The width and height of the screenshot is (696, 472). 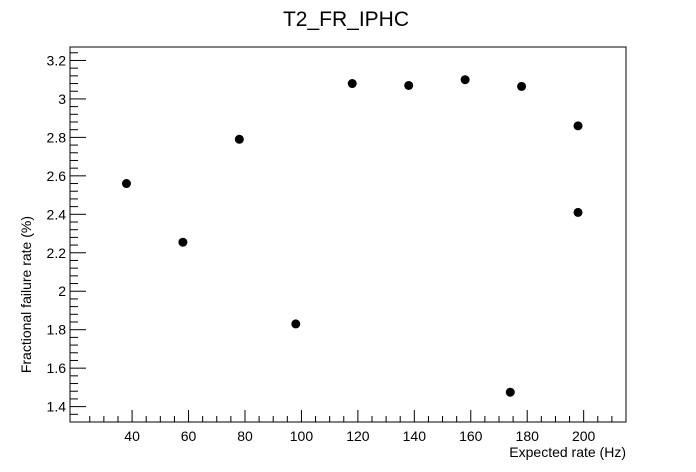 I want to click on y-axis-title: Fractional failure rate (%), so click(x=26, y=294).